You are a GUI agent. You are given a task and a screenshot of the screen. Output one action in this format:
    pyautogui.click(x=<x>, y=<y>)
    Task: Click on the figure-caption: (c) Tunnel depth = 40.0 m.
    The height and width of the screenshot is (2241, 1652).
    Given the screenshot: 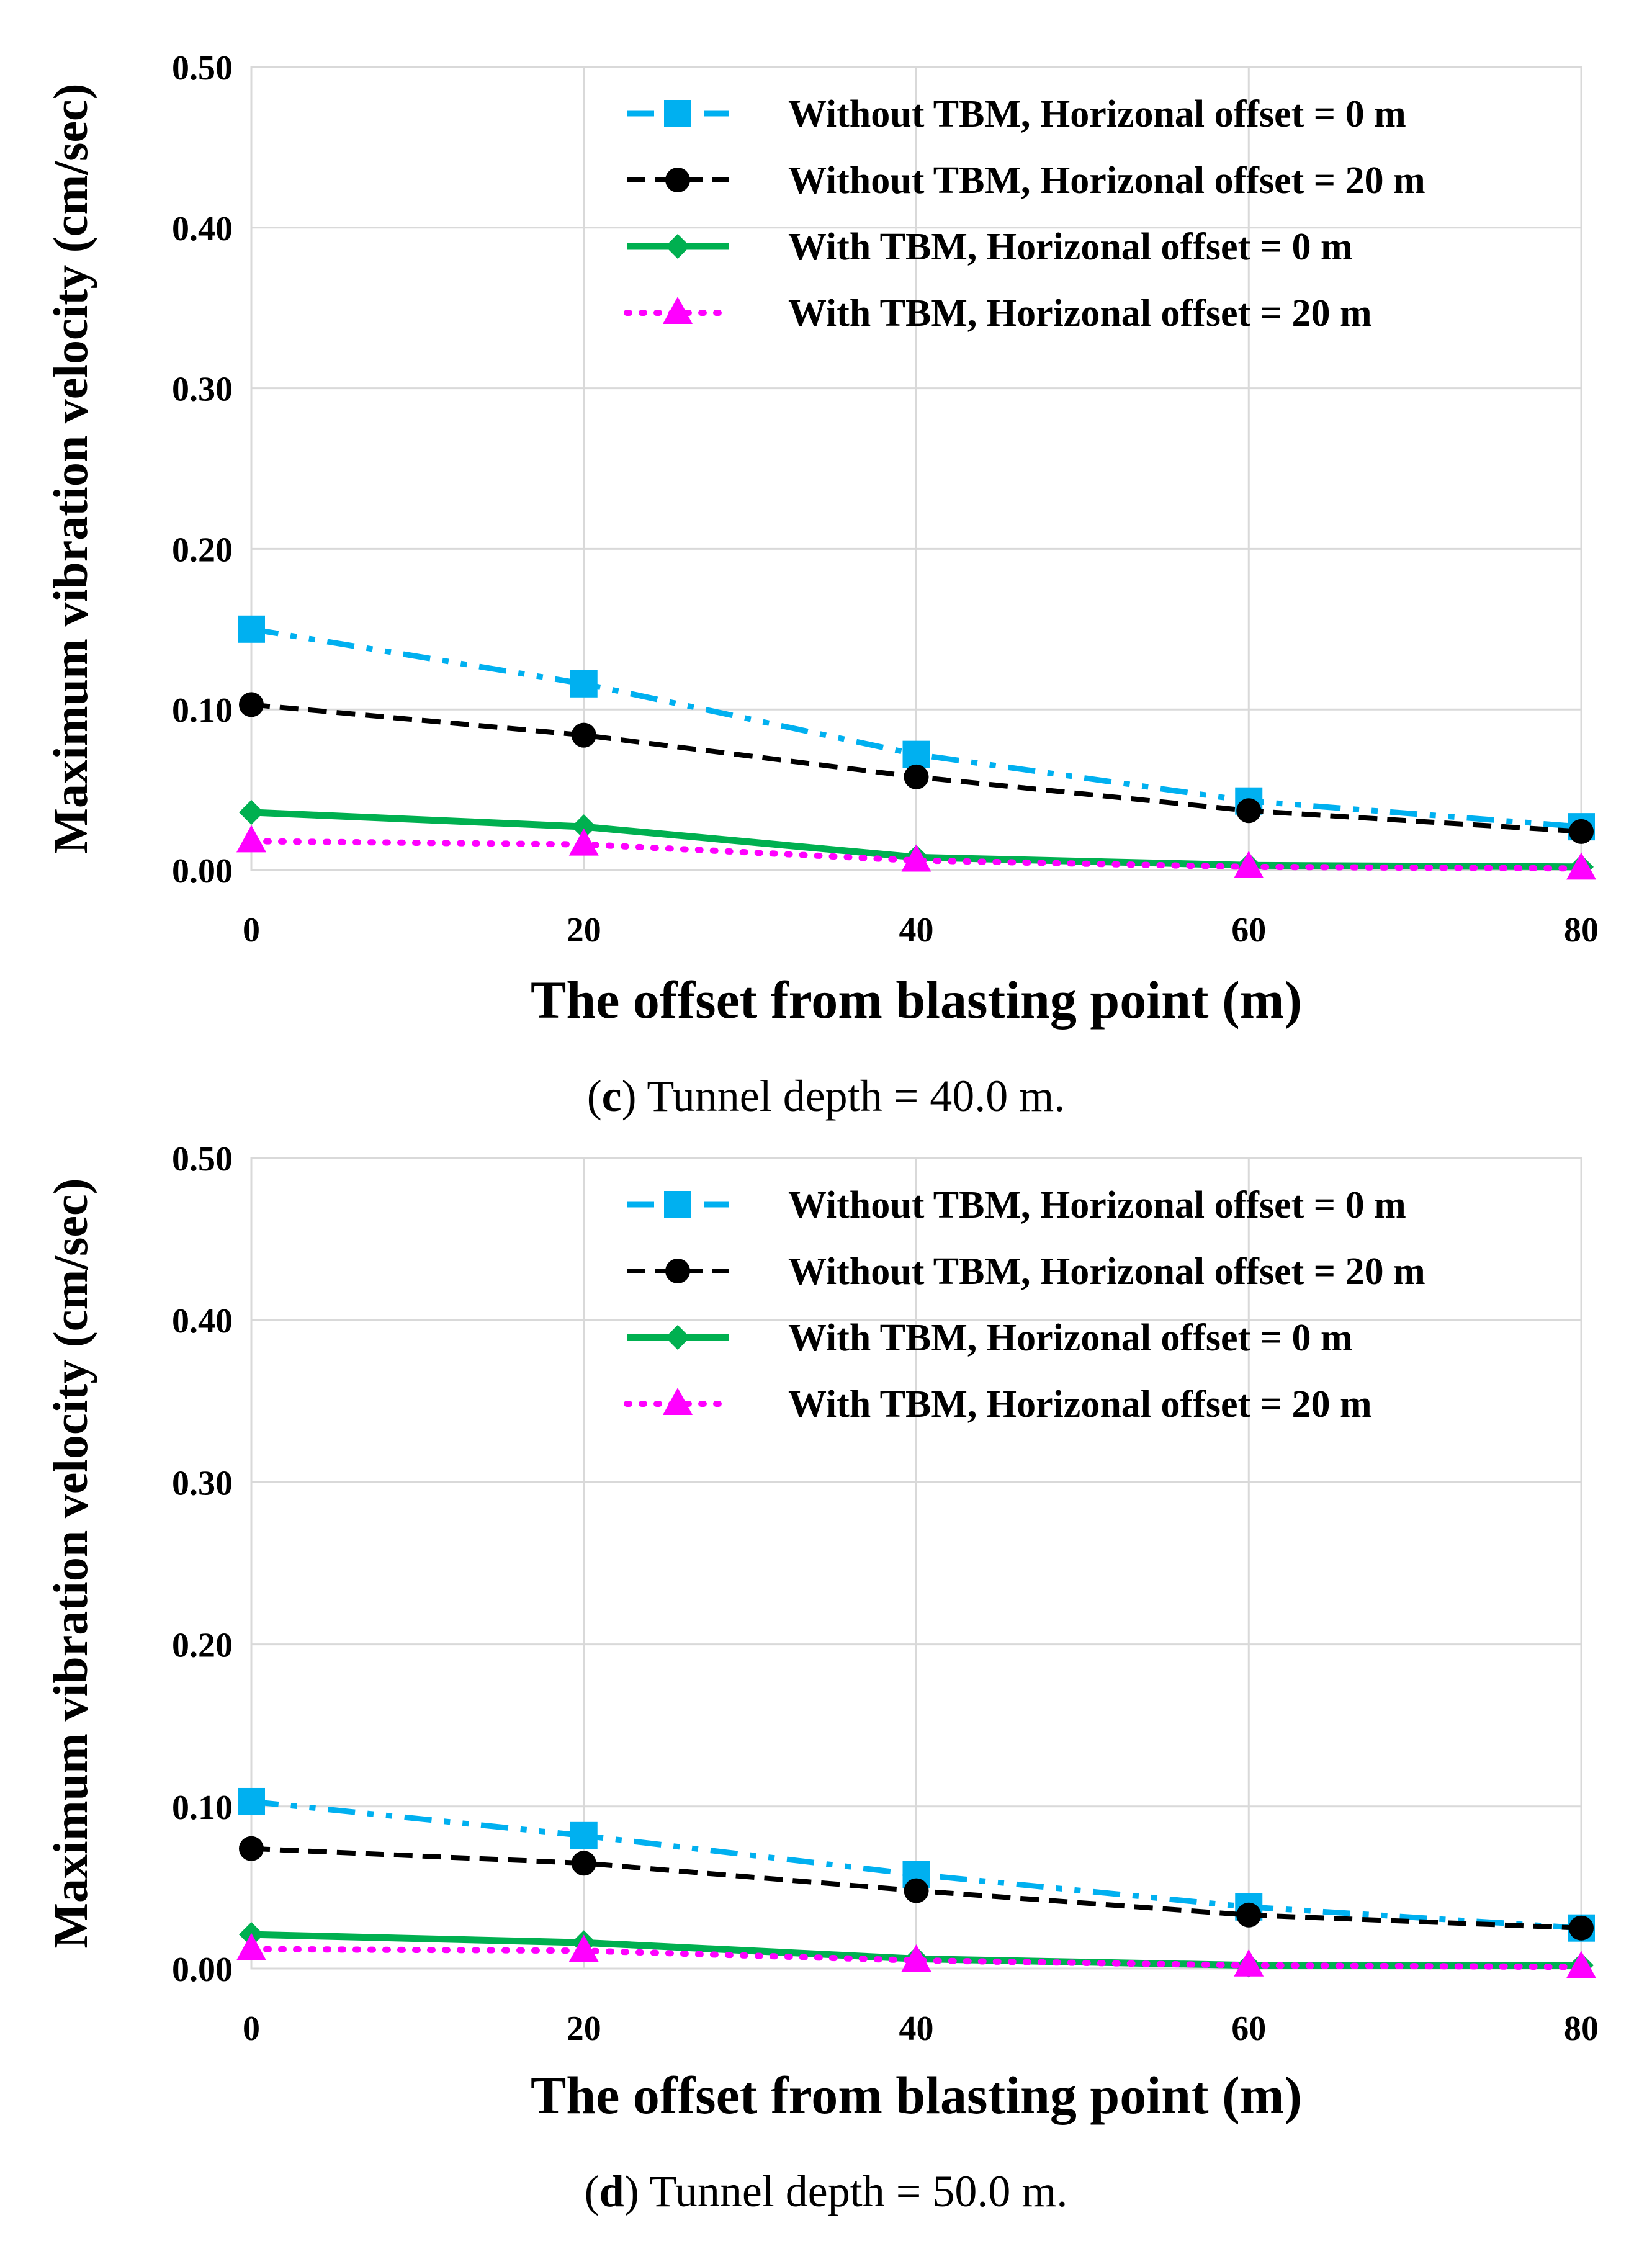 What is the action you would take?
    pyautogui.click(x=826, y=1096)
    